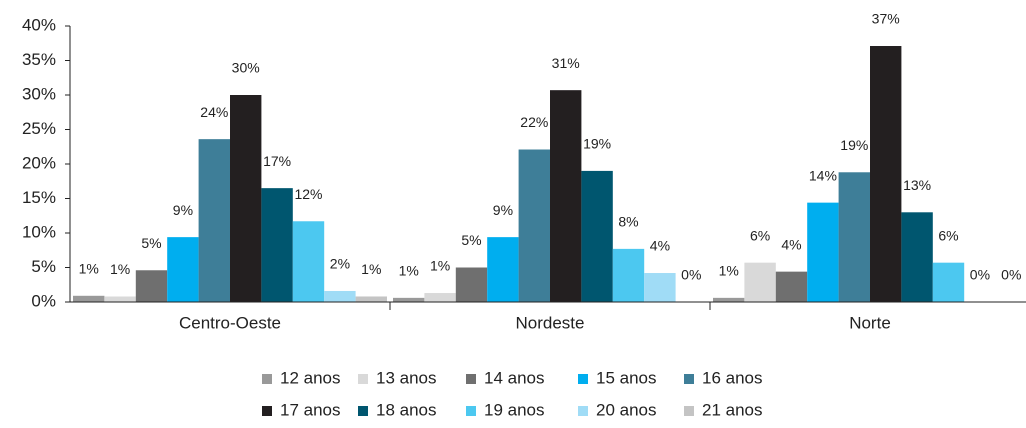  Describe the element at coordinates (732, 409) in the screenshot. I see `legend-label: 21 anos` at that location.